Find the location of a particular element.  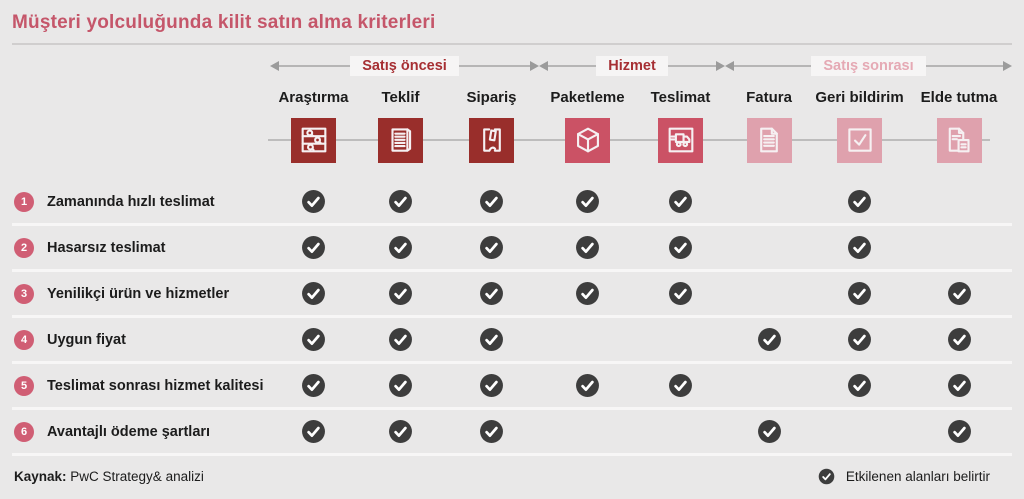

table-row: 6 Avantajlı ödeme şartları is located at coordinates (512, 433).